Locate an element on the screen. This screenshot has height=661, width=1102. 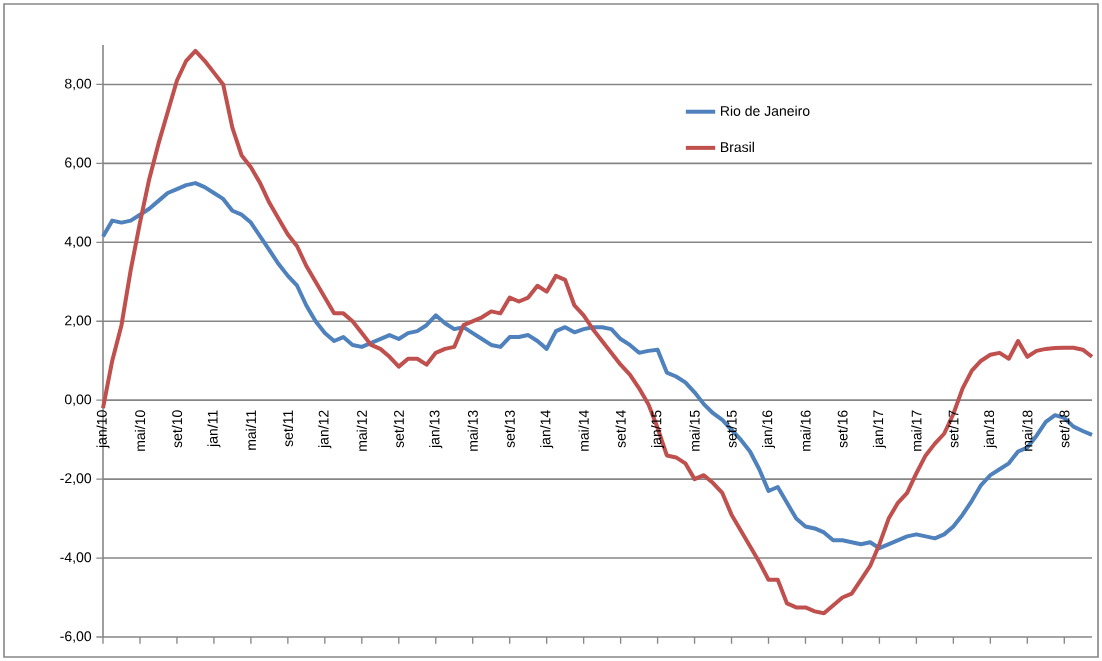
x-tick-label: mai/15 is located at coordinates (694, 430).